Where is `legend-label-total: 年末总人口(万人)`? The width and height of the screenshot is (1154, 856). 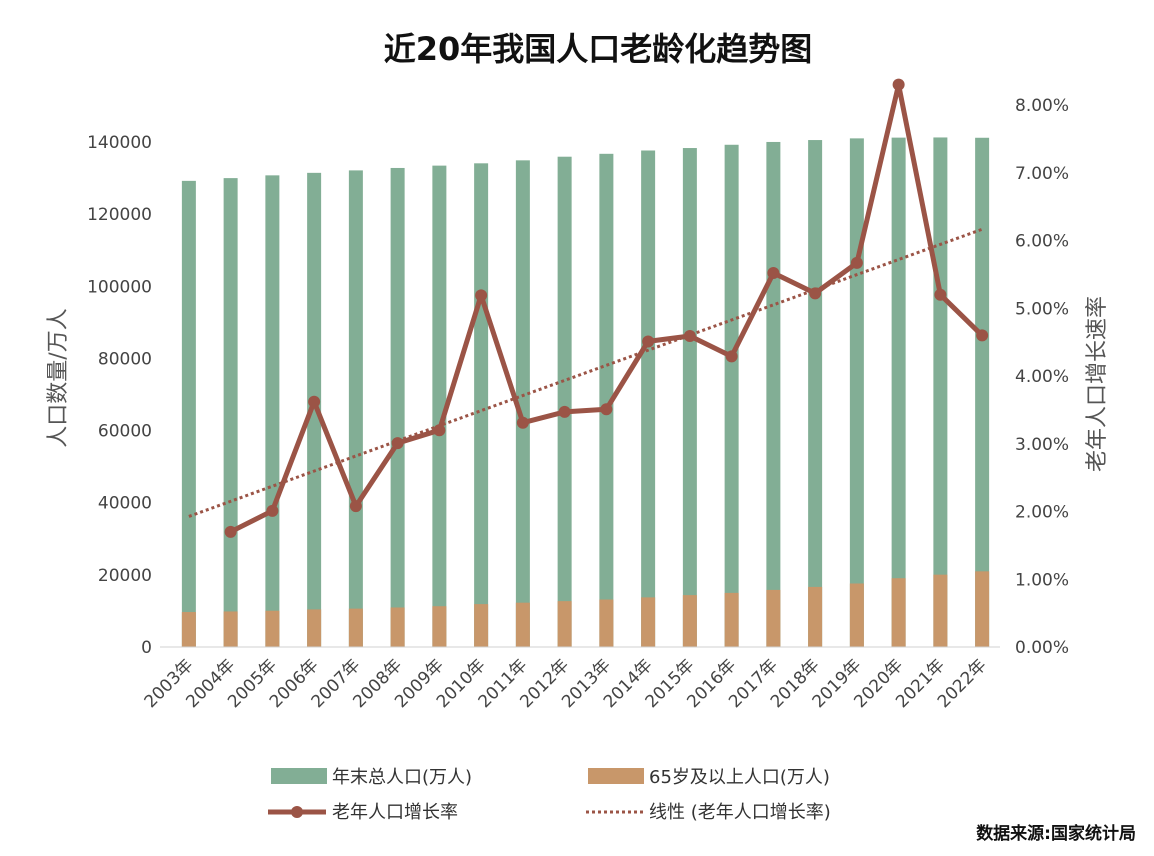
legend-label-total: 年末总人口(万人) is located at coordinates (402, 777).